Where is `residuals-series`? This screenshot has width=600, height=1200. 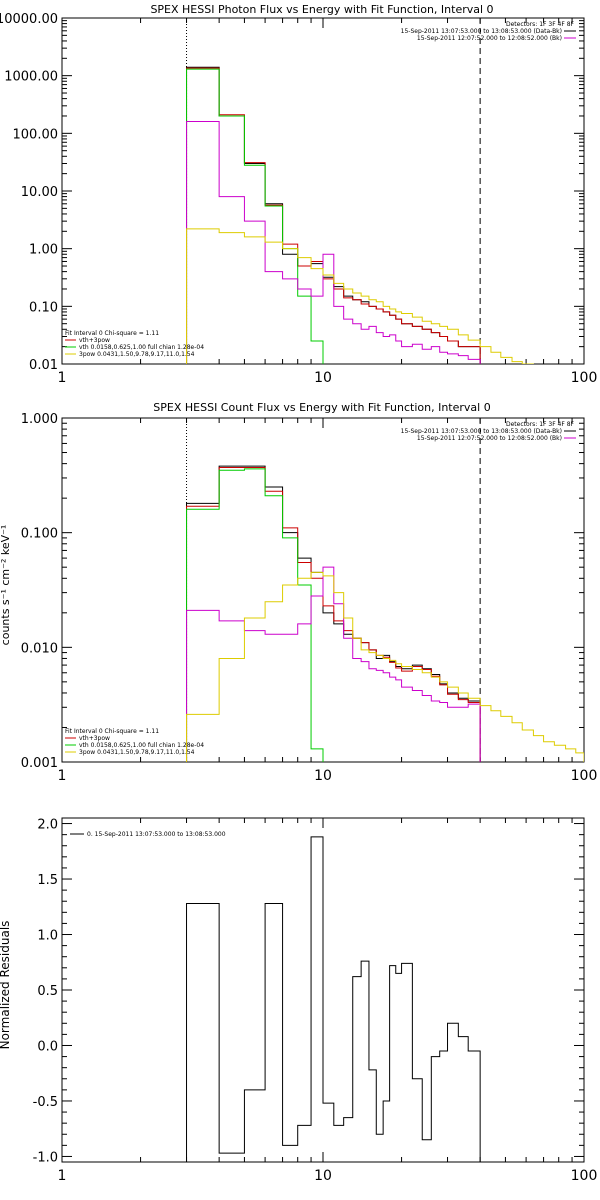 residuals-series is located at coordinates (333, 999).